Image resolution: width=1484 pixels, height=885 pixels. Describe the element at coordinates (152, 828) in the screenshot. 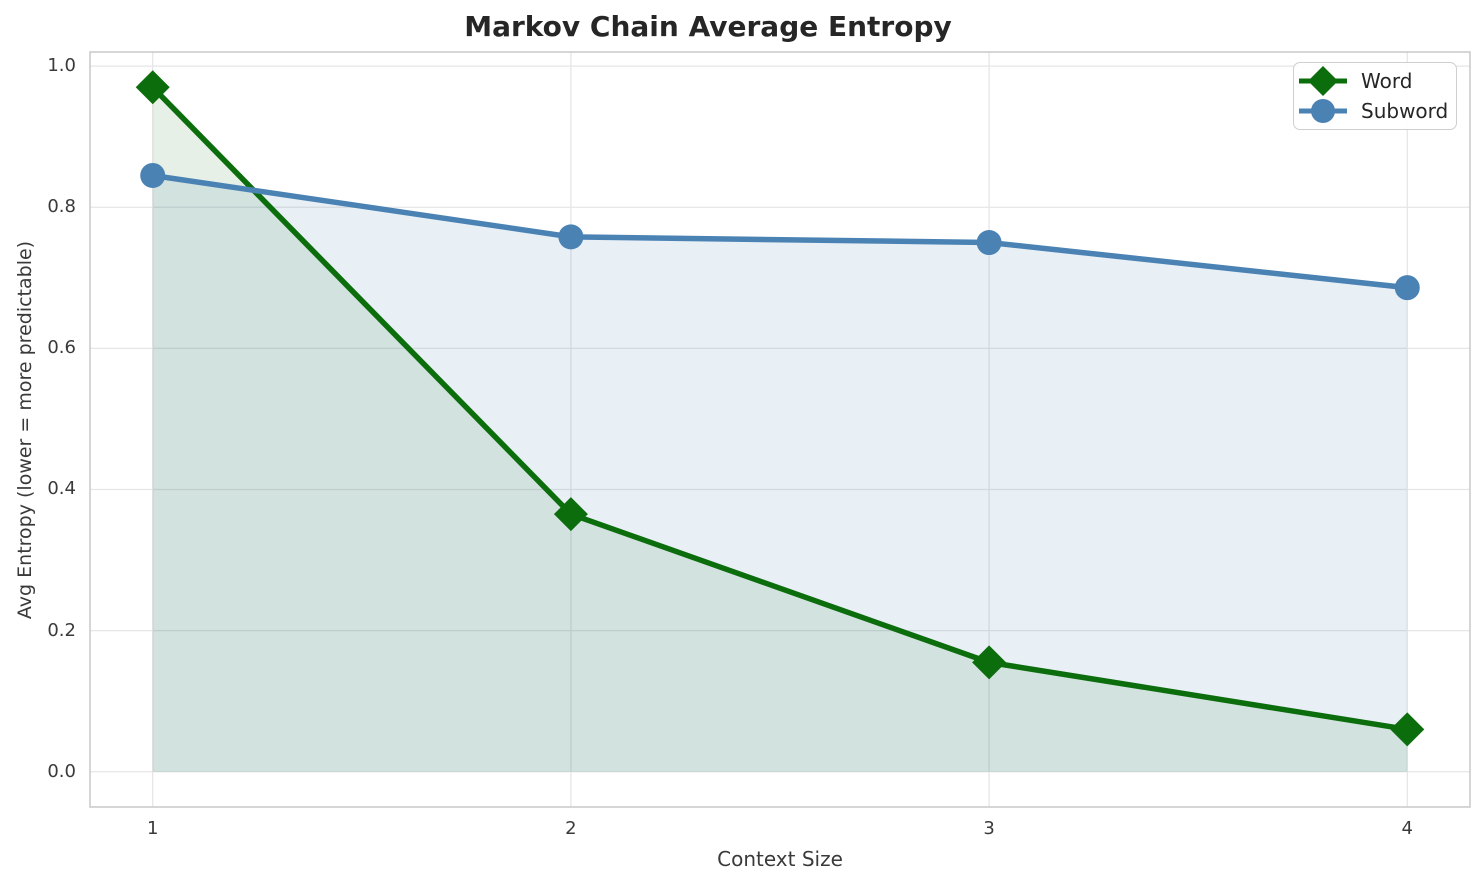

I see `x-tick-label: 1` at that location.